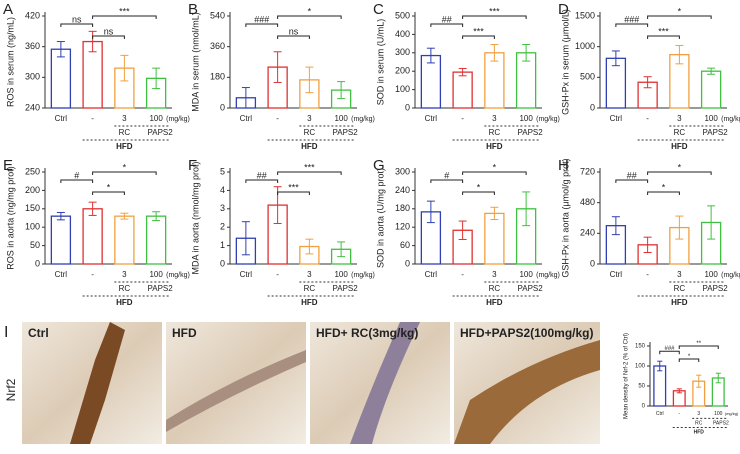  Describe the element at coordinates (217, 46) in the screenshot. I see `y-tick-label: 360` at that location.